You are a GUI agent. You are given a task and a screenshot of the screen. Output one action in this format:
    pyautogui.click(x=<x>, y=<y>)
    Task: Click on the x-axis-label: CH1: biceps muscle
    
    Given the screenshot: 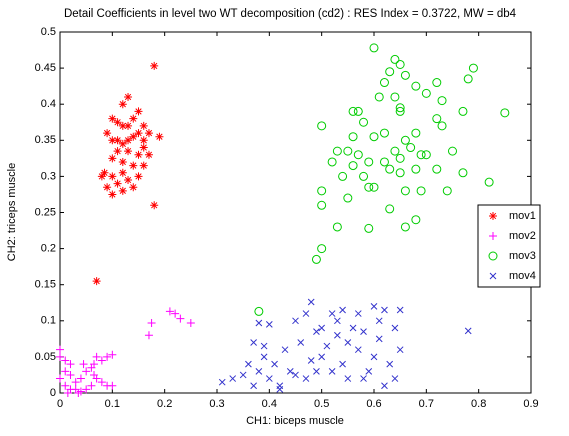 What is the action you would take?
    pyautogui.click(x=295, y=421)
    